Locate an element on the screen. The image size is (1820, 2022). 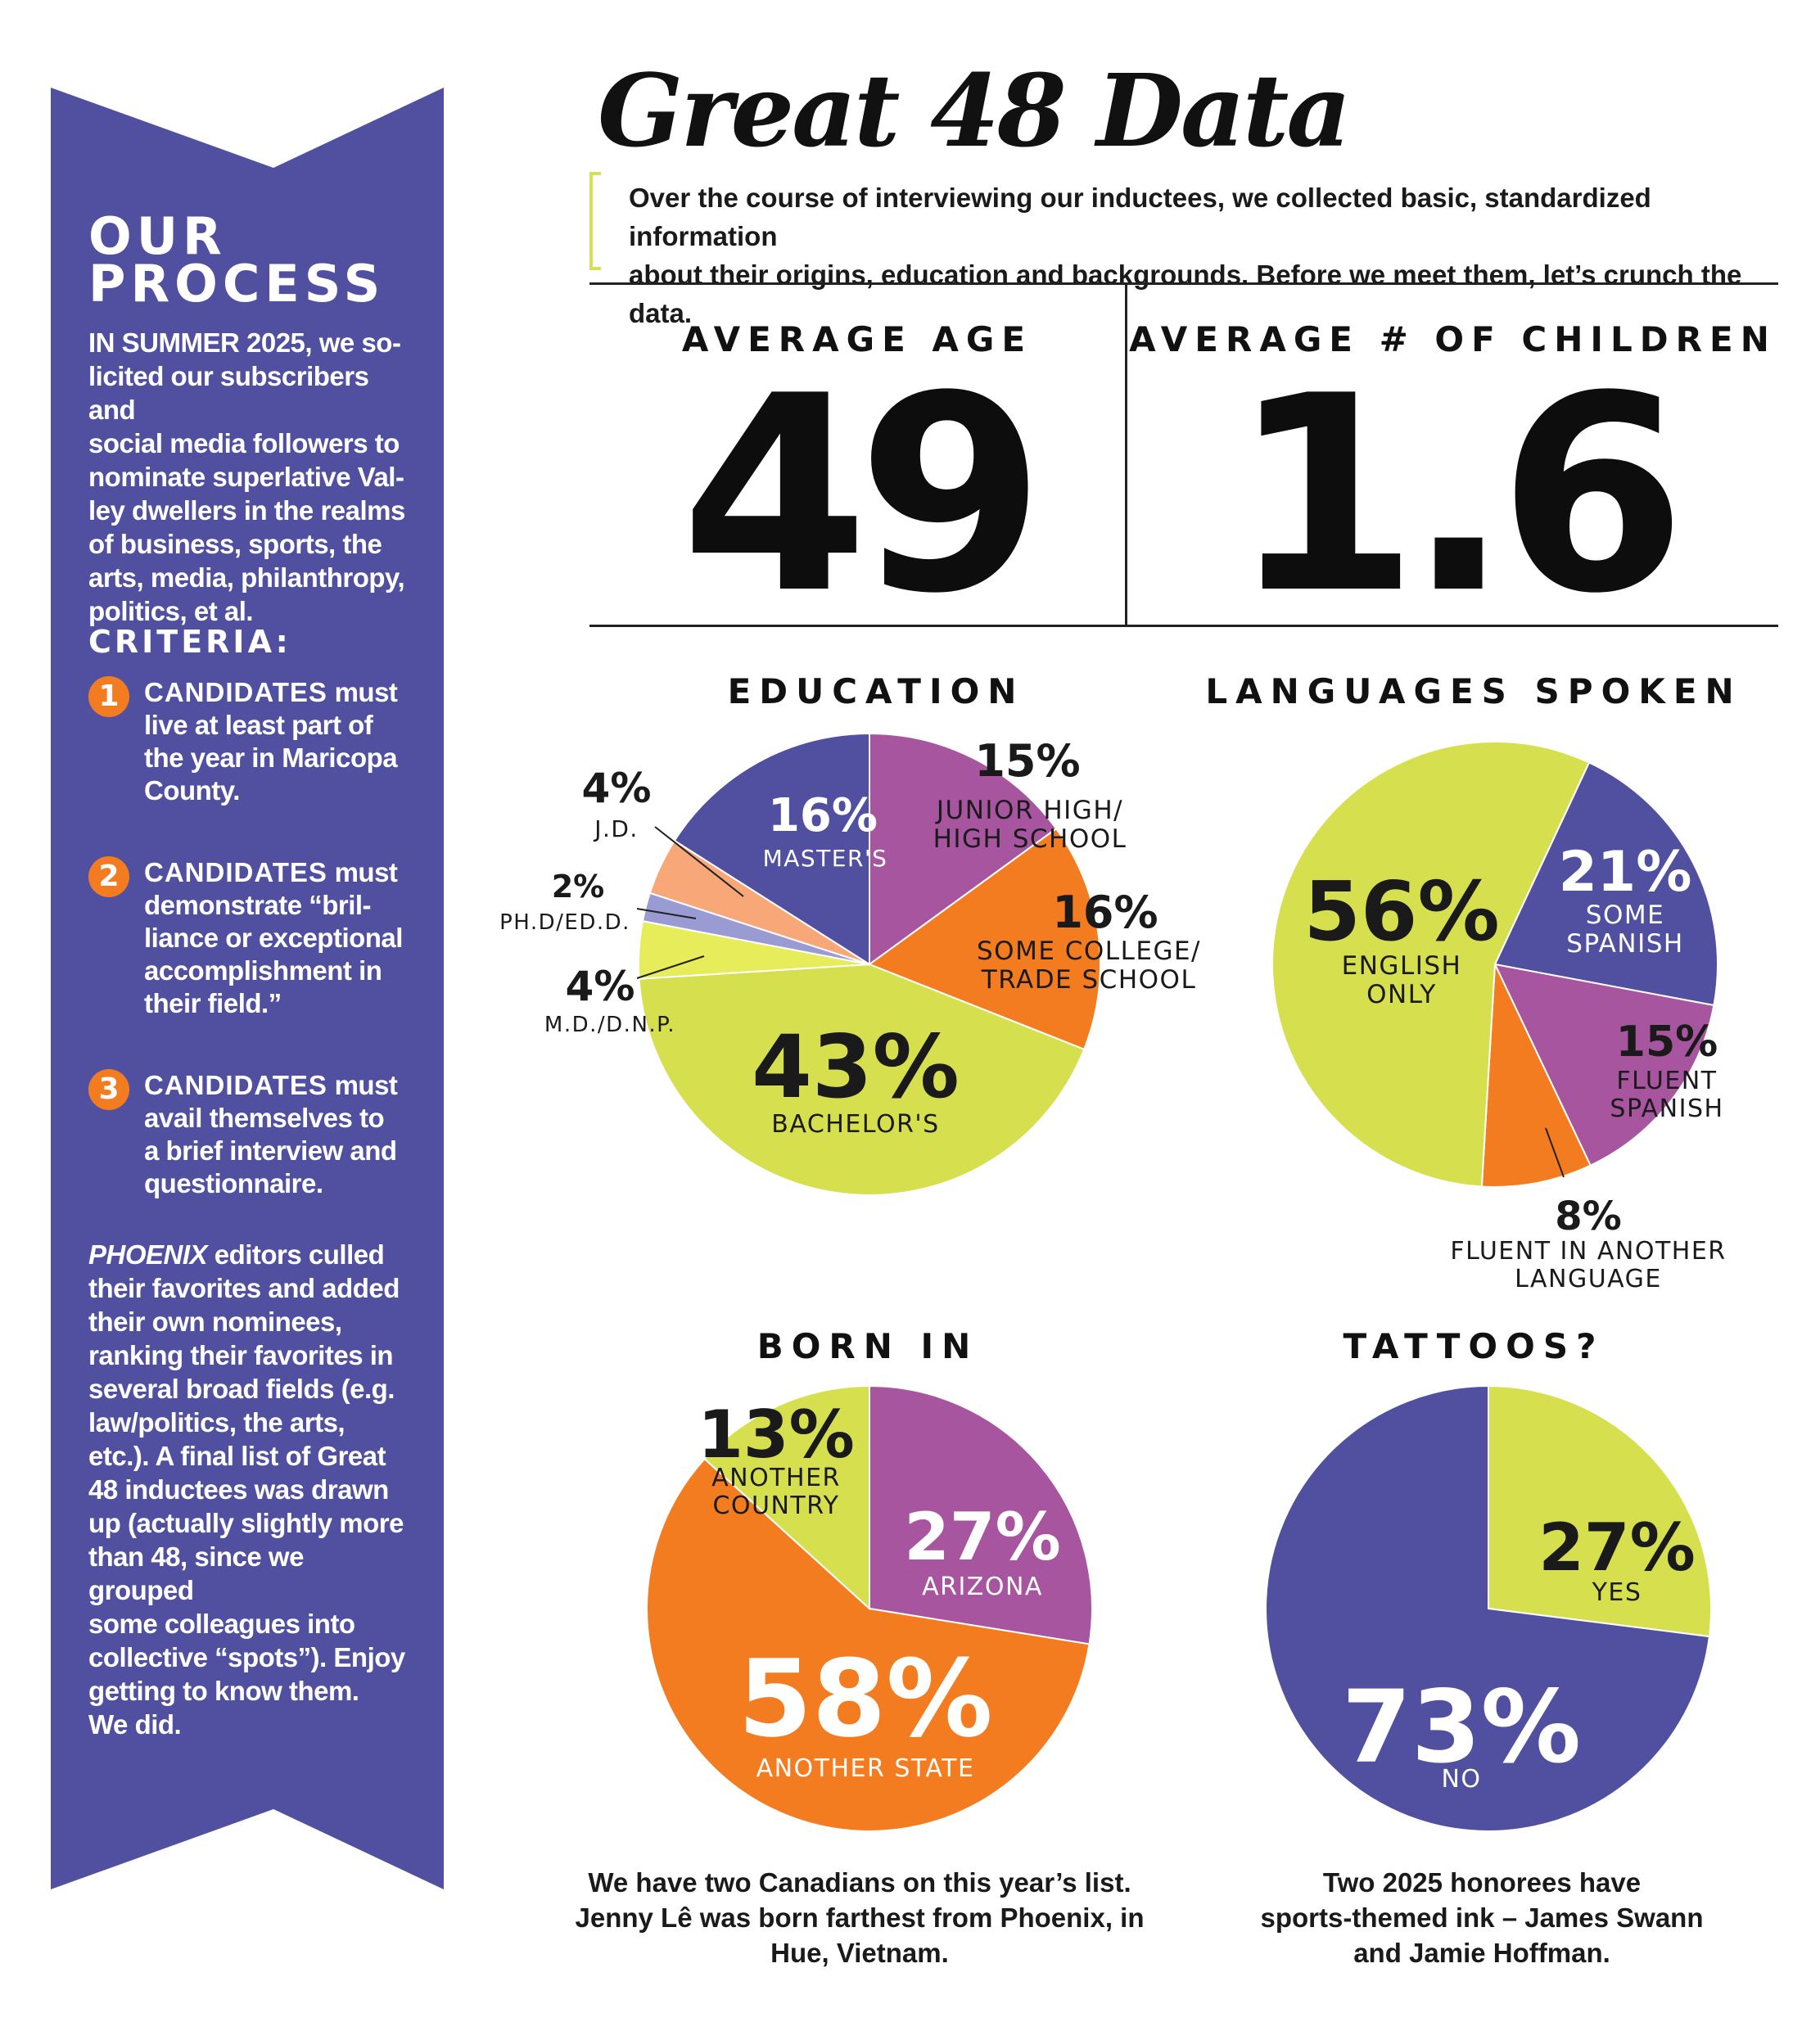
slice-percent-label: 2% is located at coordinates (578, 887).